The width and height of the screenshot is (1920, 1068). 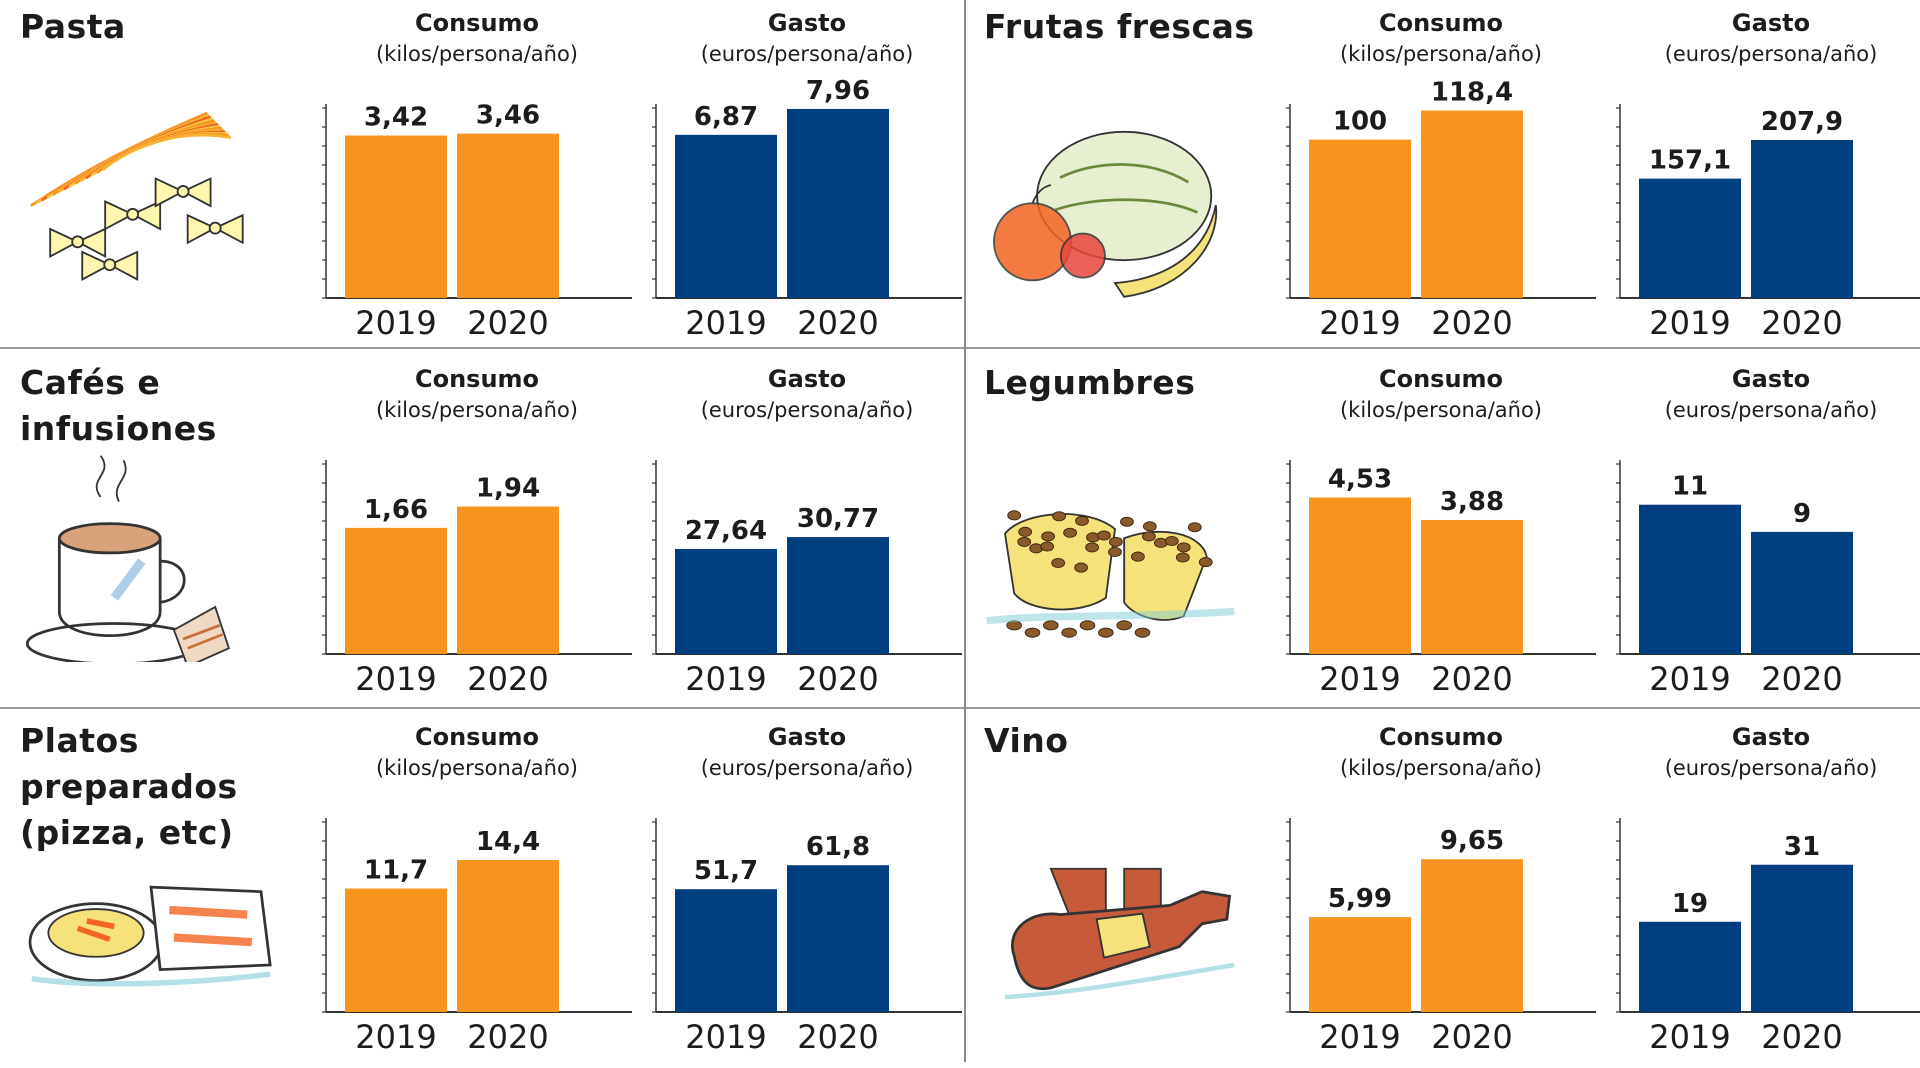 I want to click on gasto-chart: Gasto (euros/persona/año) 19 2019 31 2020, so click(x=1763, y=891).